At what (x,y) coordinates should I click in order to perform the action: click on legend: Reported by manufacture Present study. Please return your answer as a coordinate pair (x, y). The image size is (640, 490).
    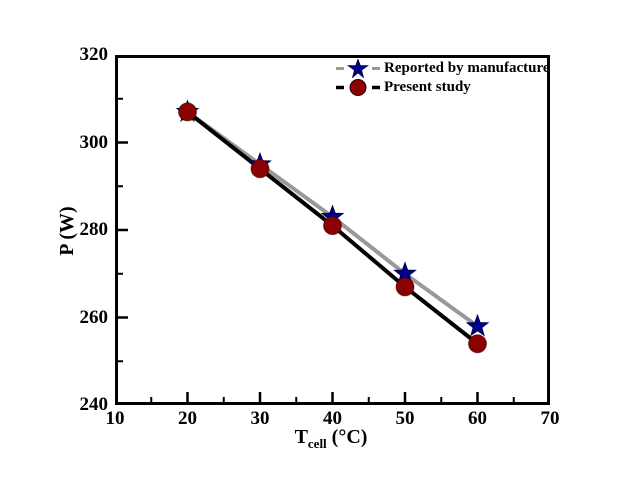
    Looking at the image, I should click on (443, 78).